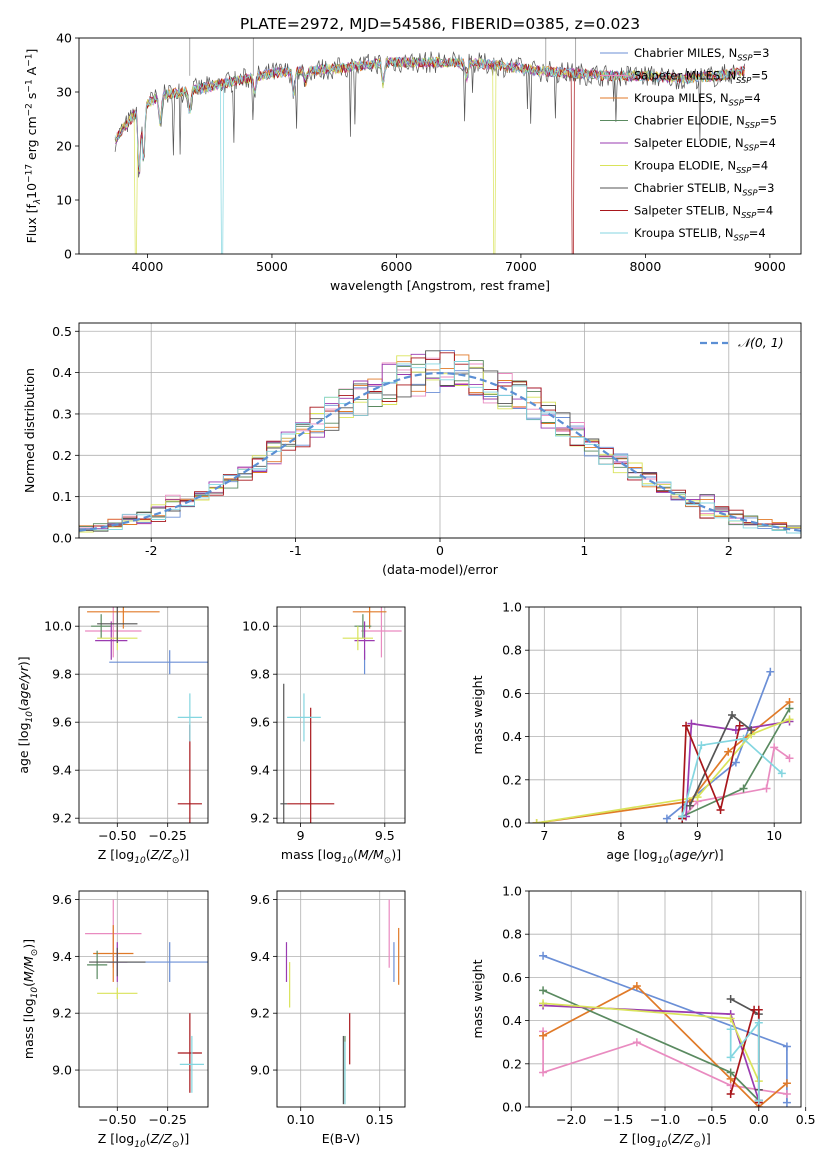  What do you see at coordinates (571, 1119) in the screenshot?
I see `x-tick-label: −2.0` at bounding box center [571, 1119].